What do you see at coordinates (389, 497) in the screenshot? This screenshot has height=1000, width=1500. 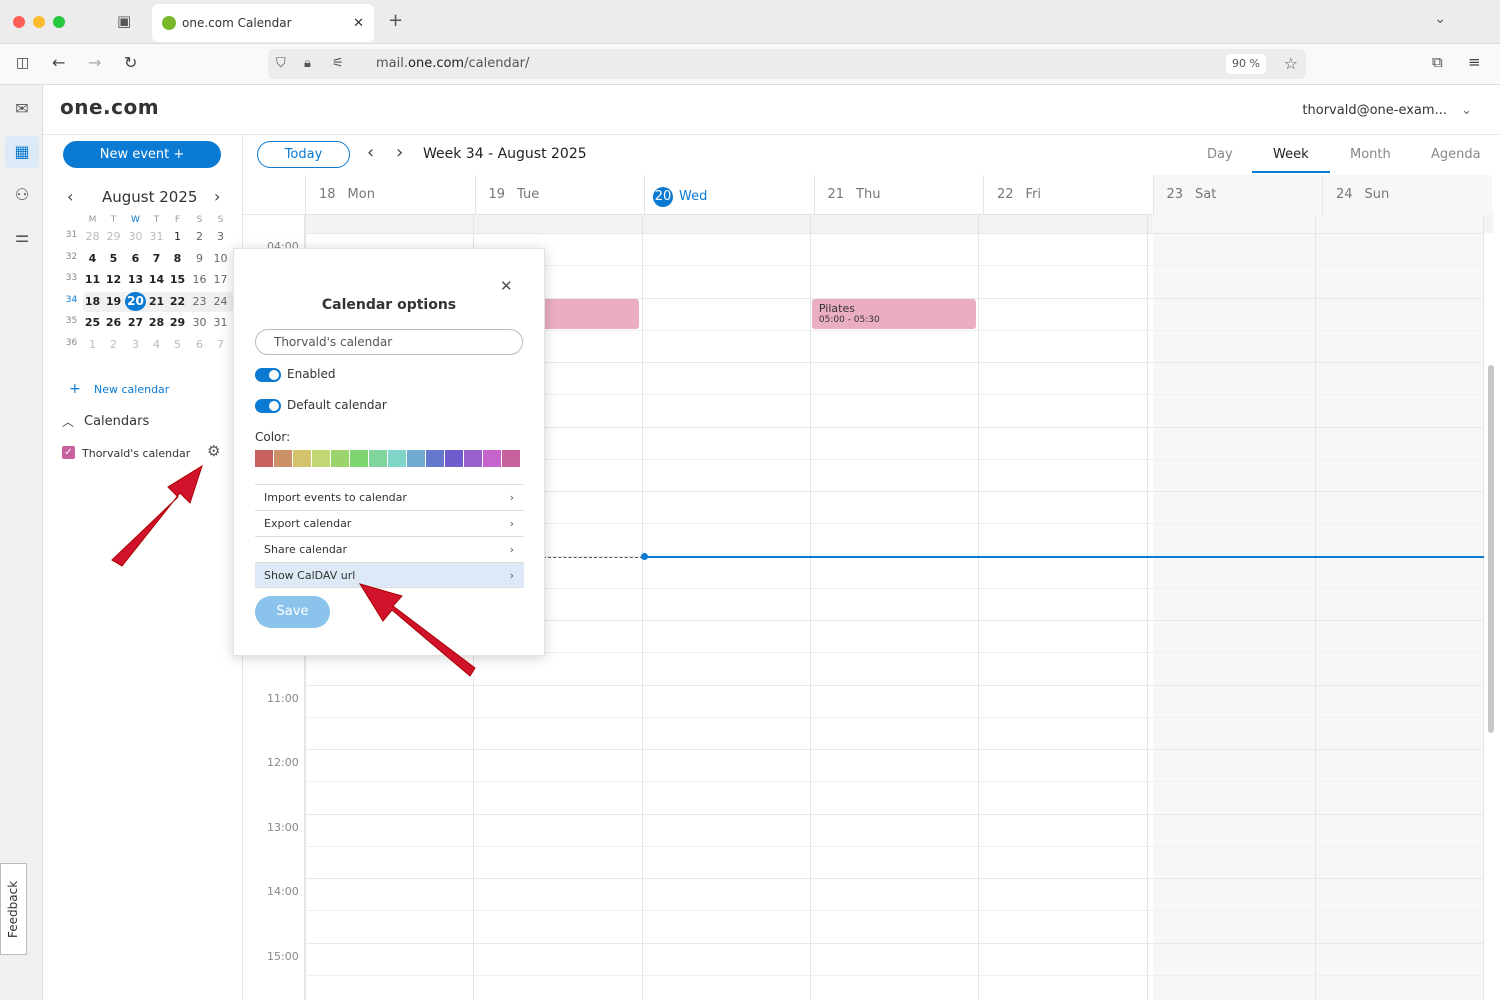 I see `import-events-item: Import events to calendar ›` at bounding box center [389, 497].